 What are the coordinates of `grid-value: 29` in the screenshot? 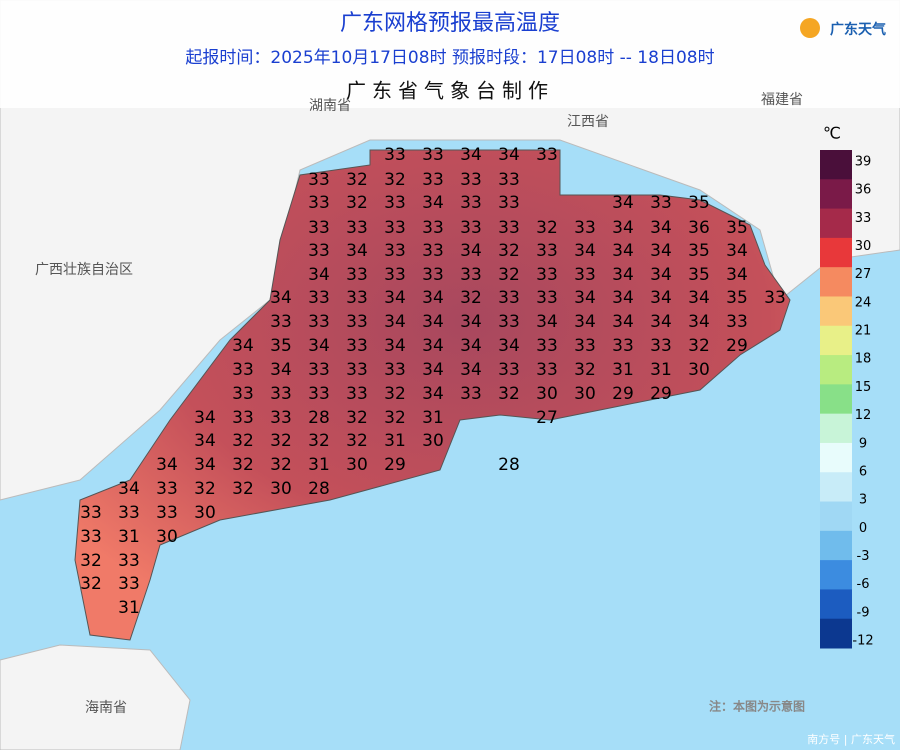 It's located at (737, 346).